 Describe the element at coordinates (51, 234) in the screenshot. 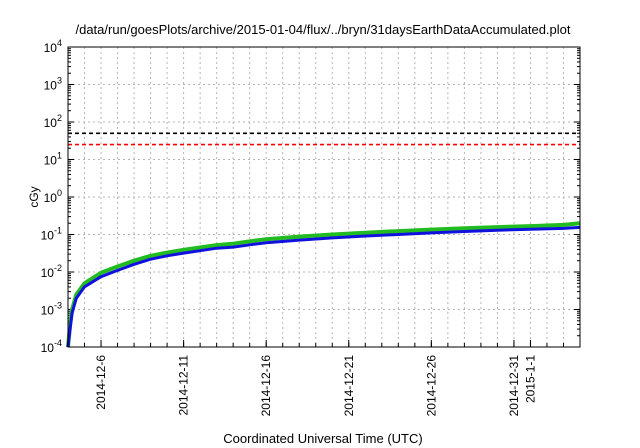

I see `y-tick-label: 10⁻¹` at that location.